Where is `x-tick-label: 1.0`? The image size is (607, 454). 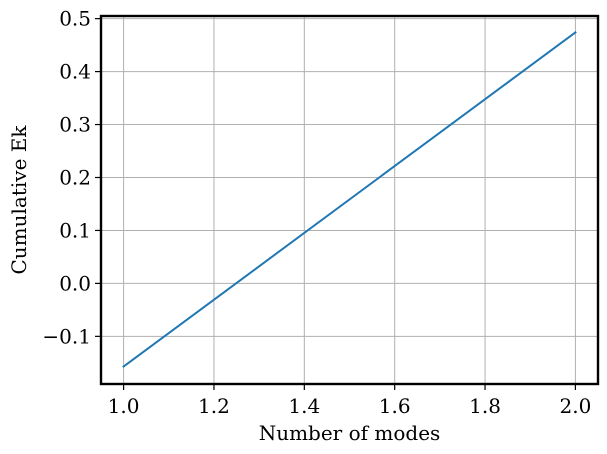
x-tick-label: 1.0 is located at coordinates (124, 406).